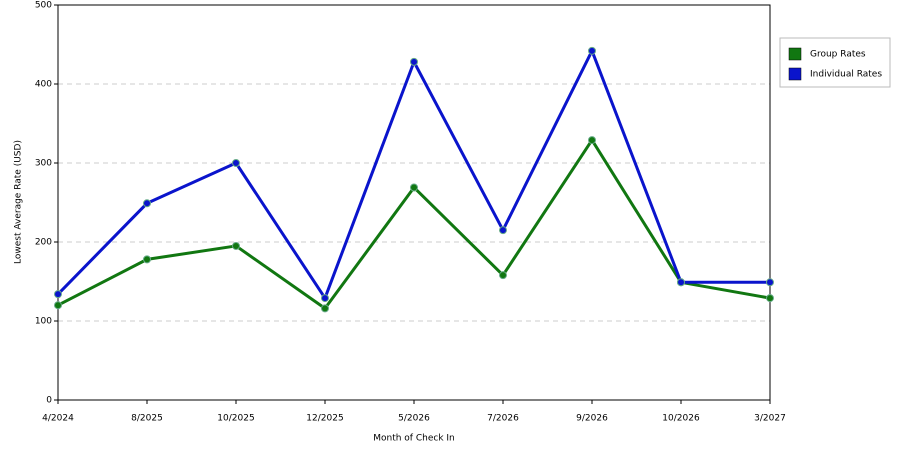 Image resolution: width=900 pixels, height=454 pixels. Describe the element at coordinates (414, 439) in the screenshot. I see `x-axis-title: Month of Check In` at that location.